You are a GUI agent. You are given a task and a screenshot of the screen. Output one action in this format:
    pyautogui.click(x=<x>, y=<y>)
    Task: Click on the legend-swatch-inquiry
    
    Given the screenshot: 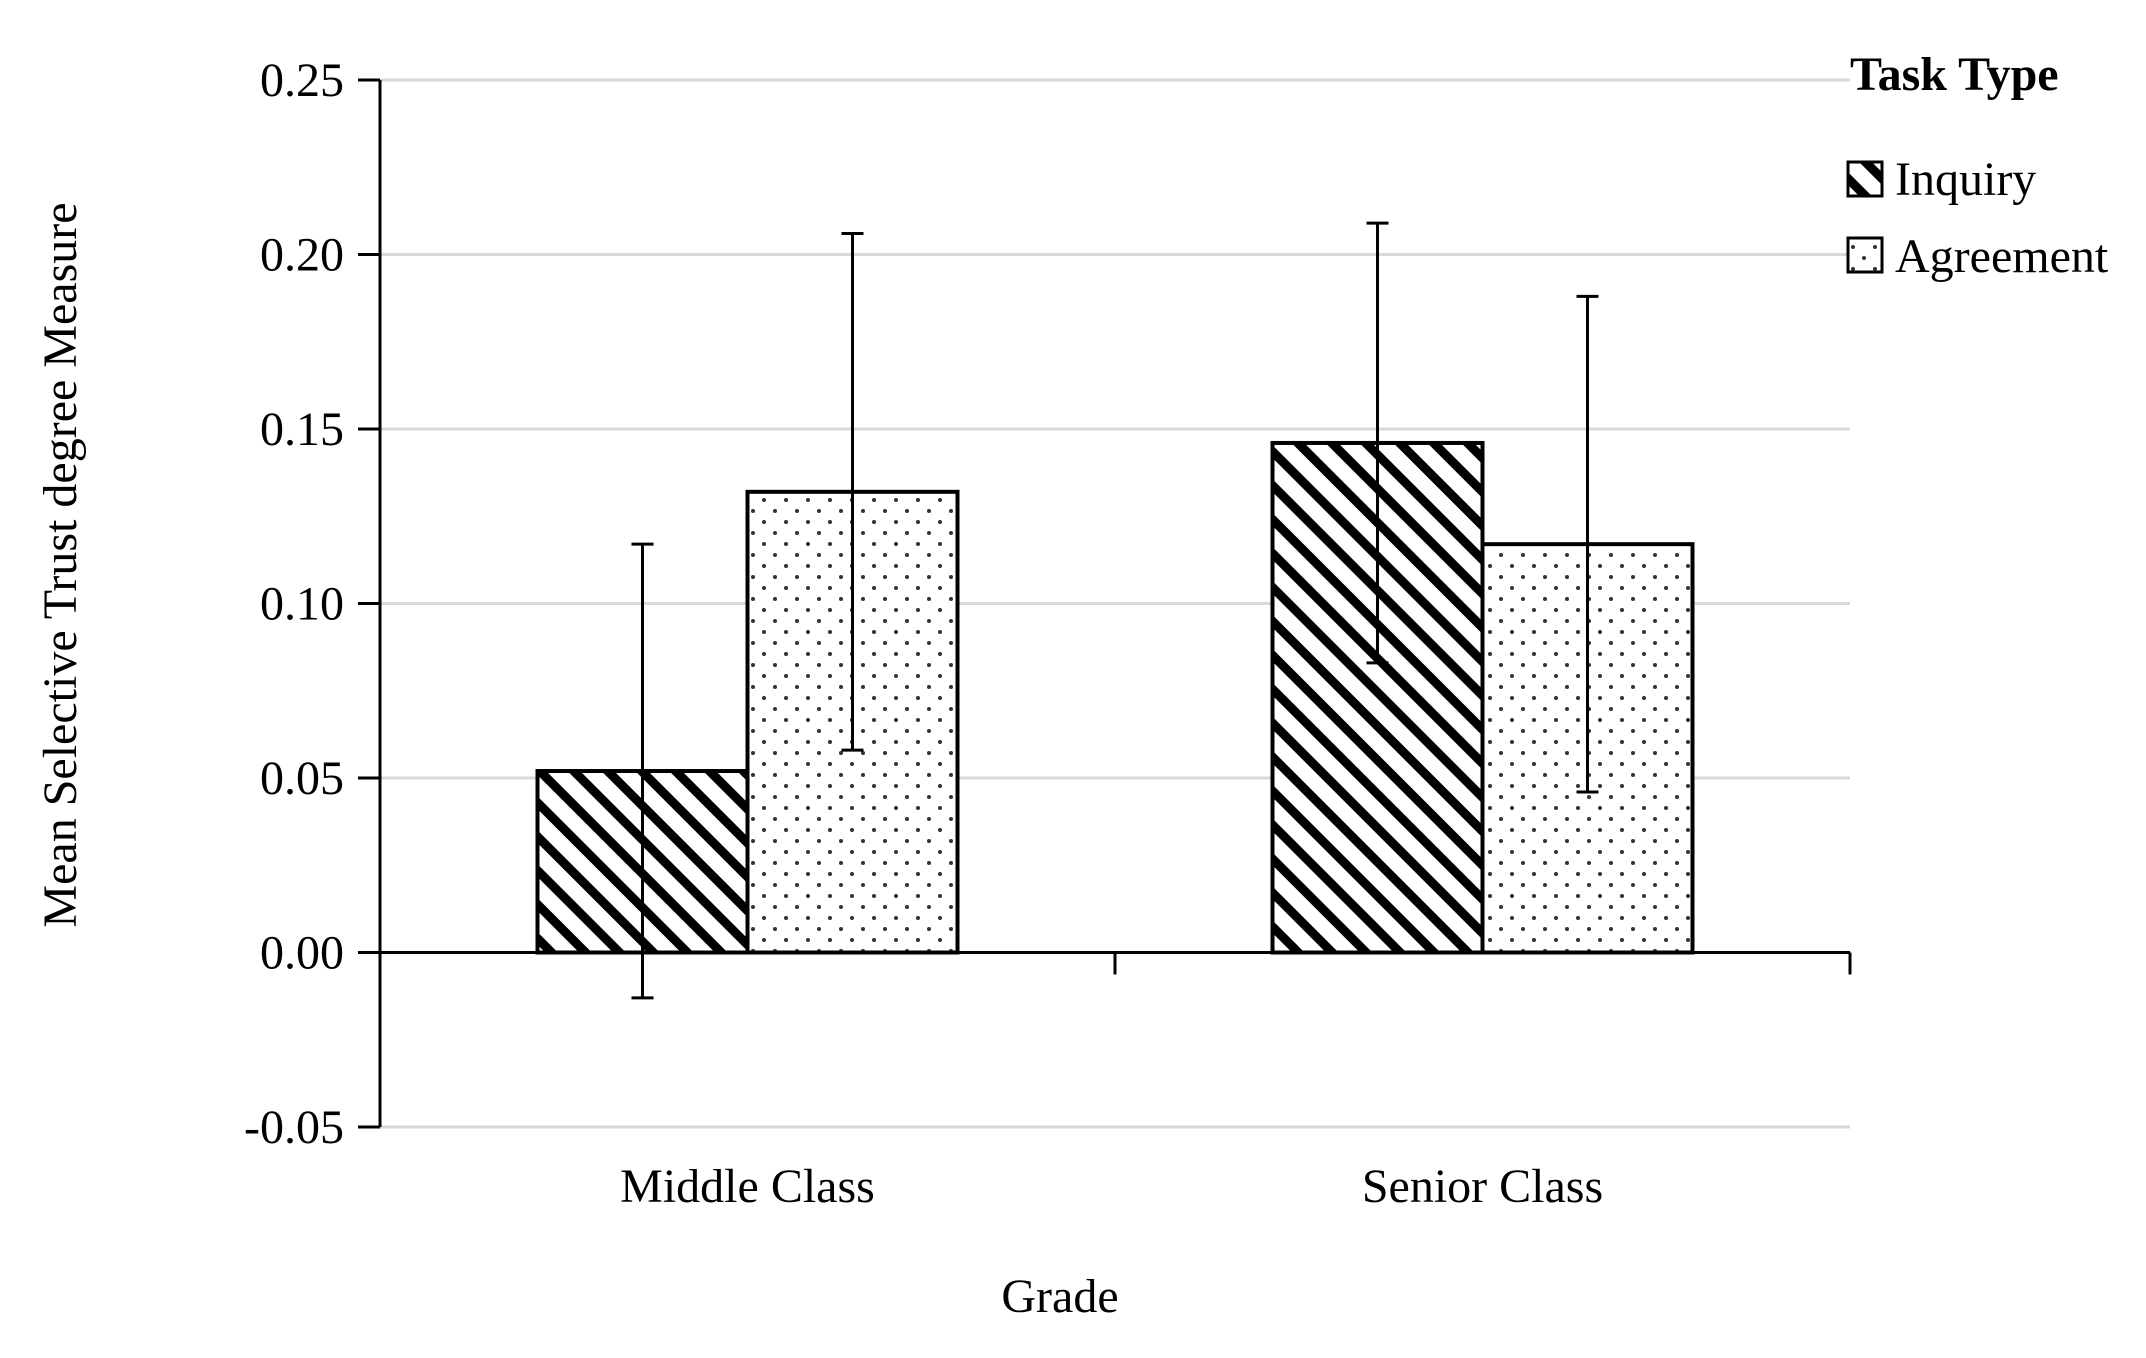 What is the action you would take?
    pyautogui.click(x=1865, y=179)
    